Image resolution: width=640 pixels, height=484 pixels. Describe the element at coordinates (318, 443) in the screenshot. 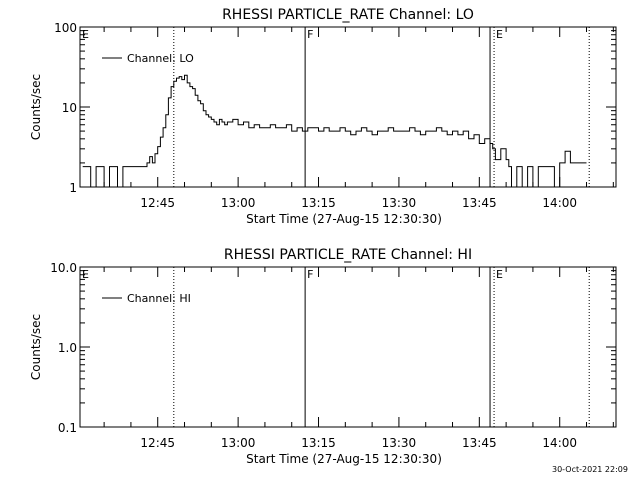

I see `panel2-x-tick-label: 13:15` at that location.